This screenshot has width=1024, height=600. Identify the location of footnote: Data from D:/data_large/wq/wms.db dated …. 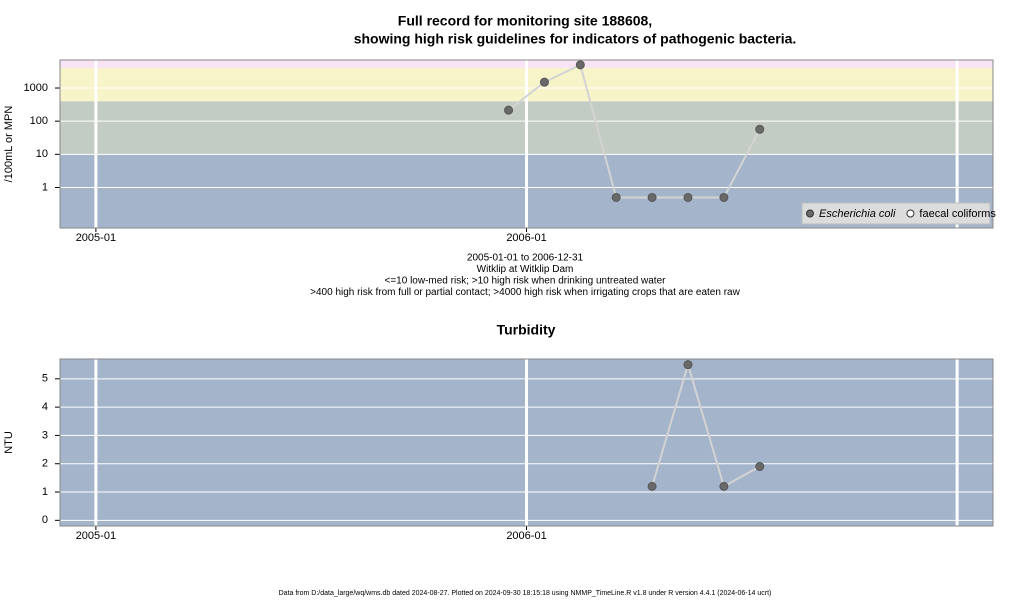
(525, 593).